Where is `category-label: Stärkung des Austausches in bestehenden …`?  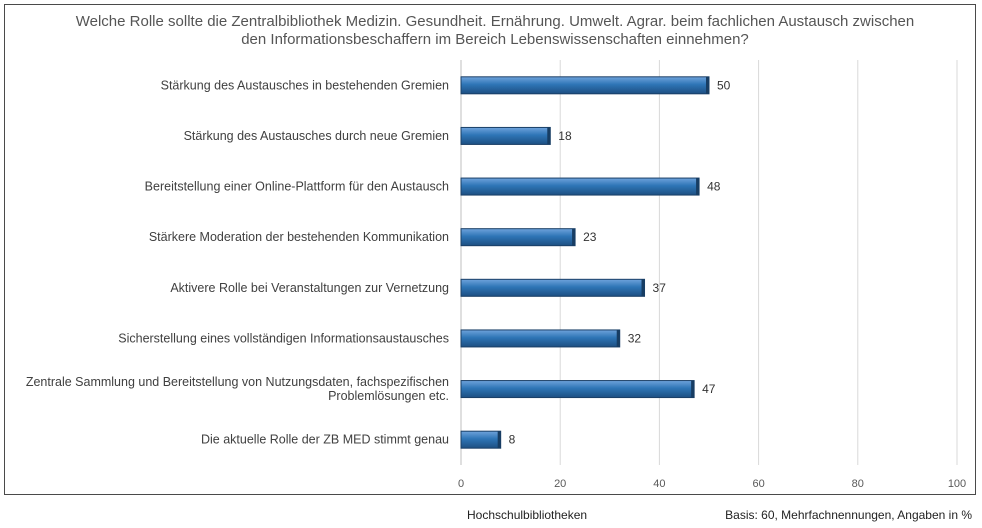 category-label: Stärkung des Austausches in bestehenden … is located at coordinates (305, 85).